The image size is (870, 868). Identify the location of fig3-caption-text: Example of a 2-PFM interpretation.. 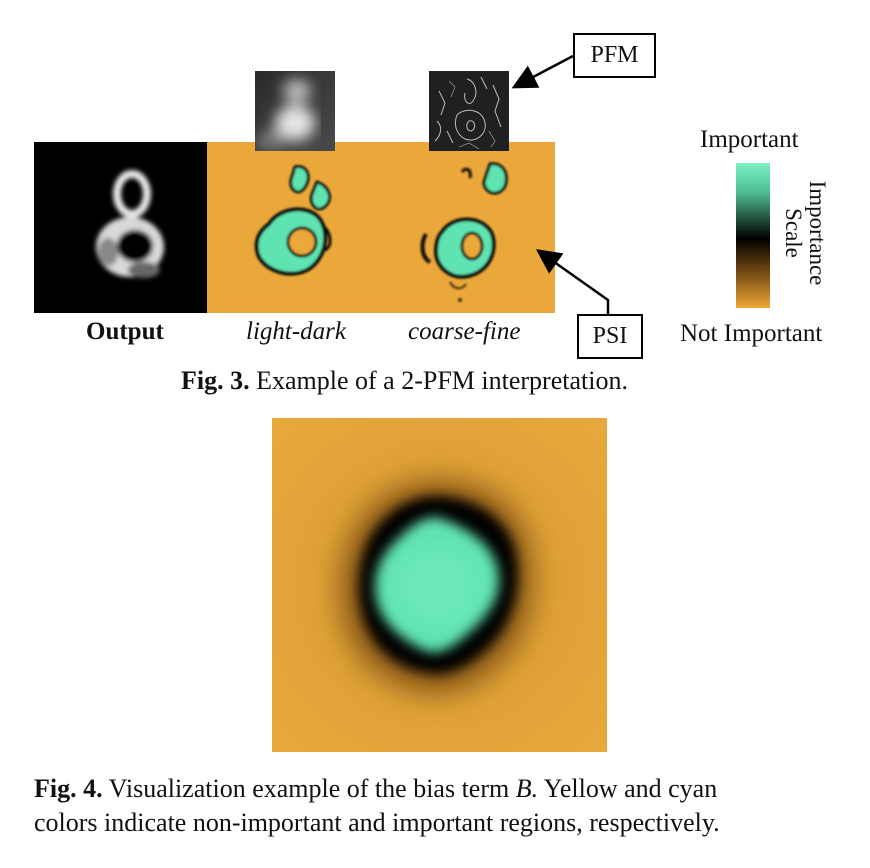
(438, 380).